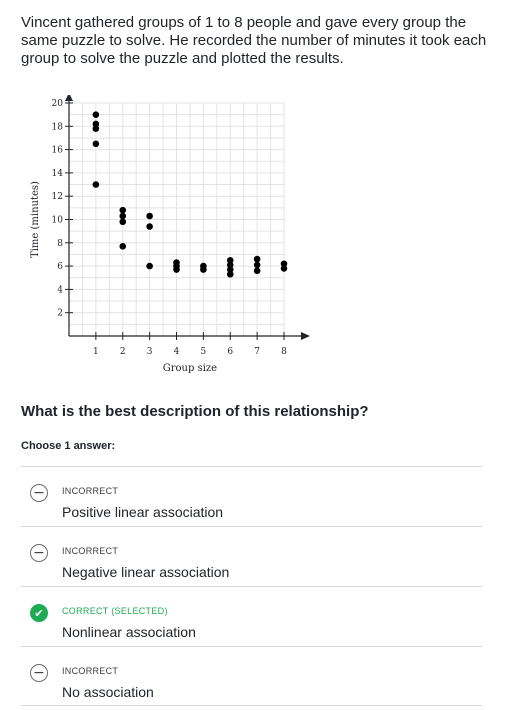 Image resolution: width=511 pixels, height=710 pixels. I want to click on x-tick-label: 7, so click(257, 352).